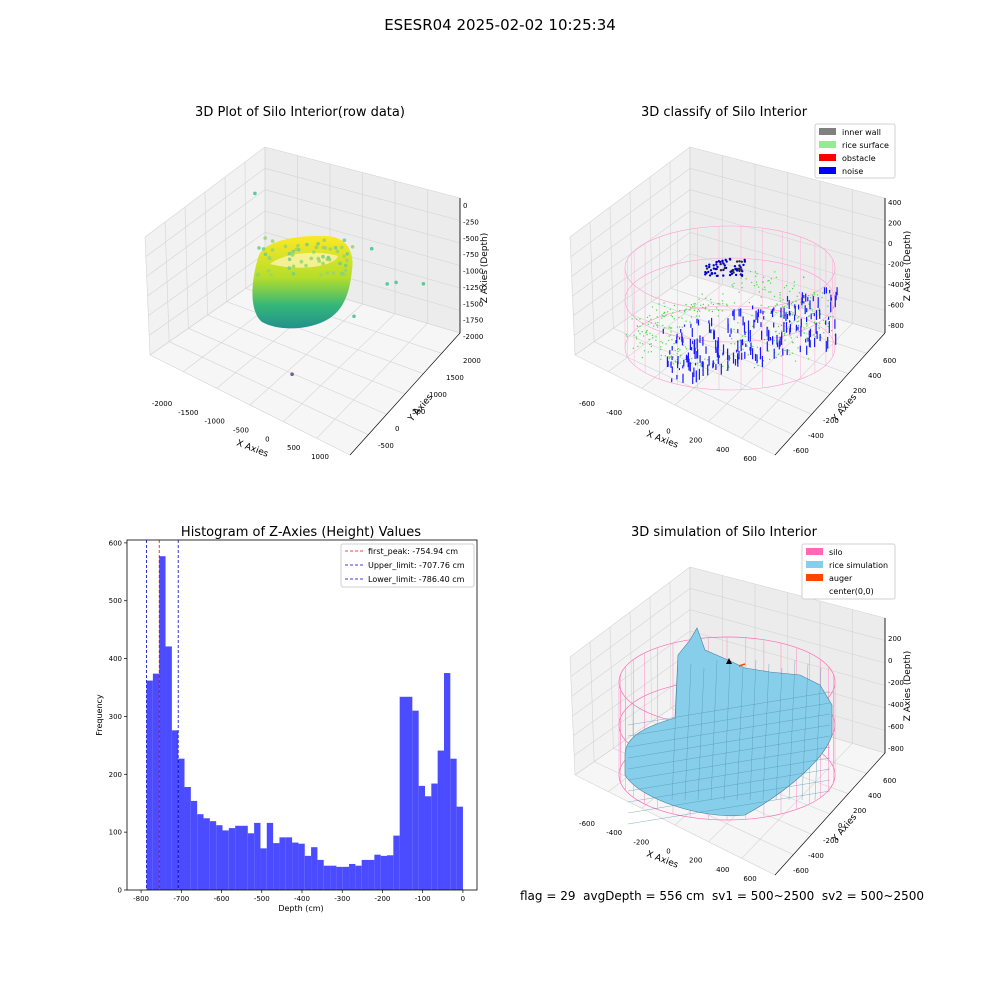  What do you see at coordinates (641, 422) in the screenshot?
I see `tick-label: -200` at bounding box center [641, 422].